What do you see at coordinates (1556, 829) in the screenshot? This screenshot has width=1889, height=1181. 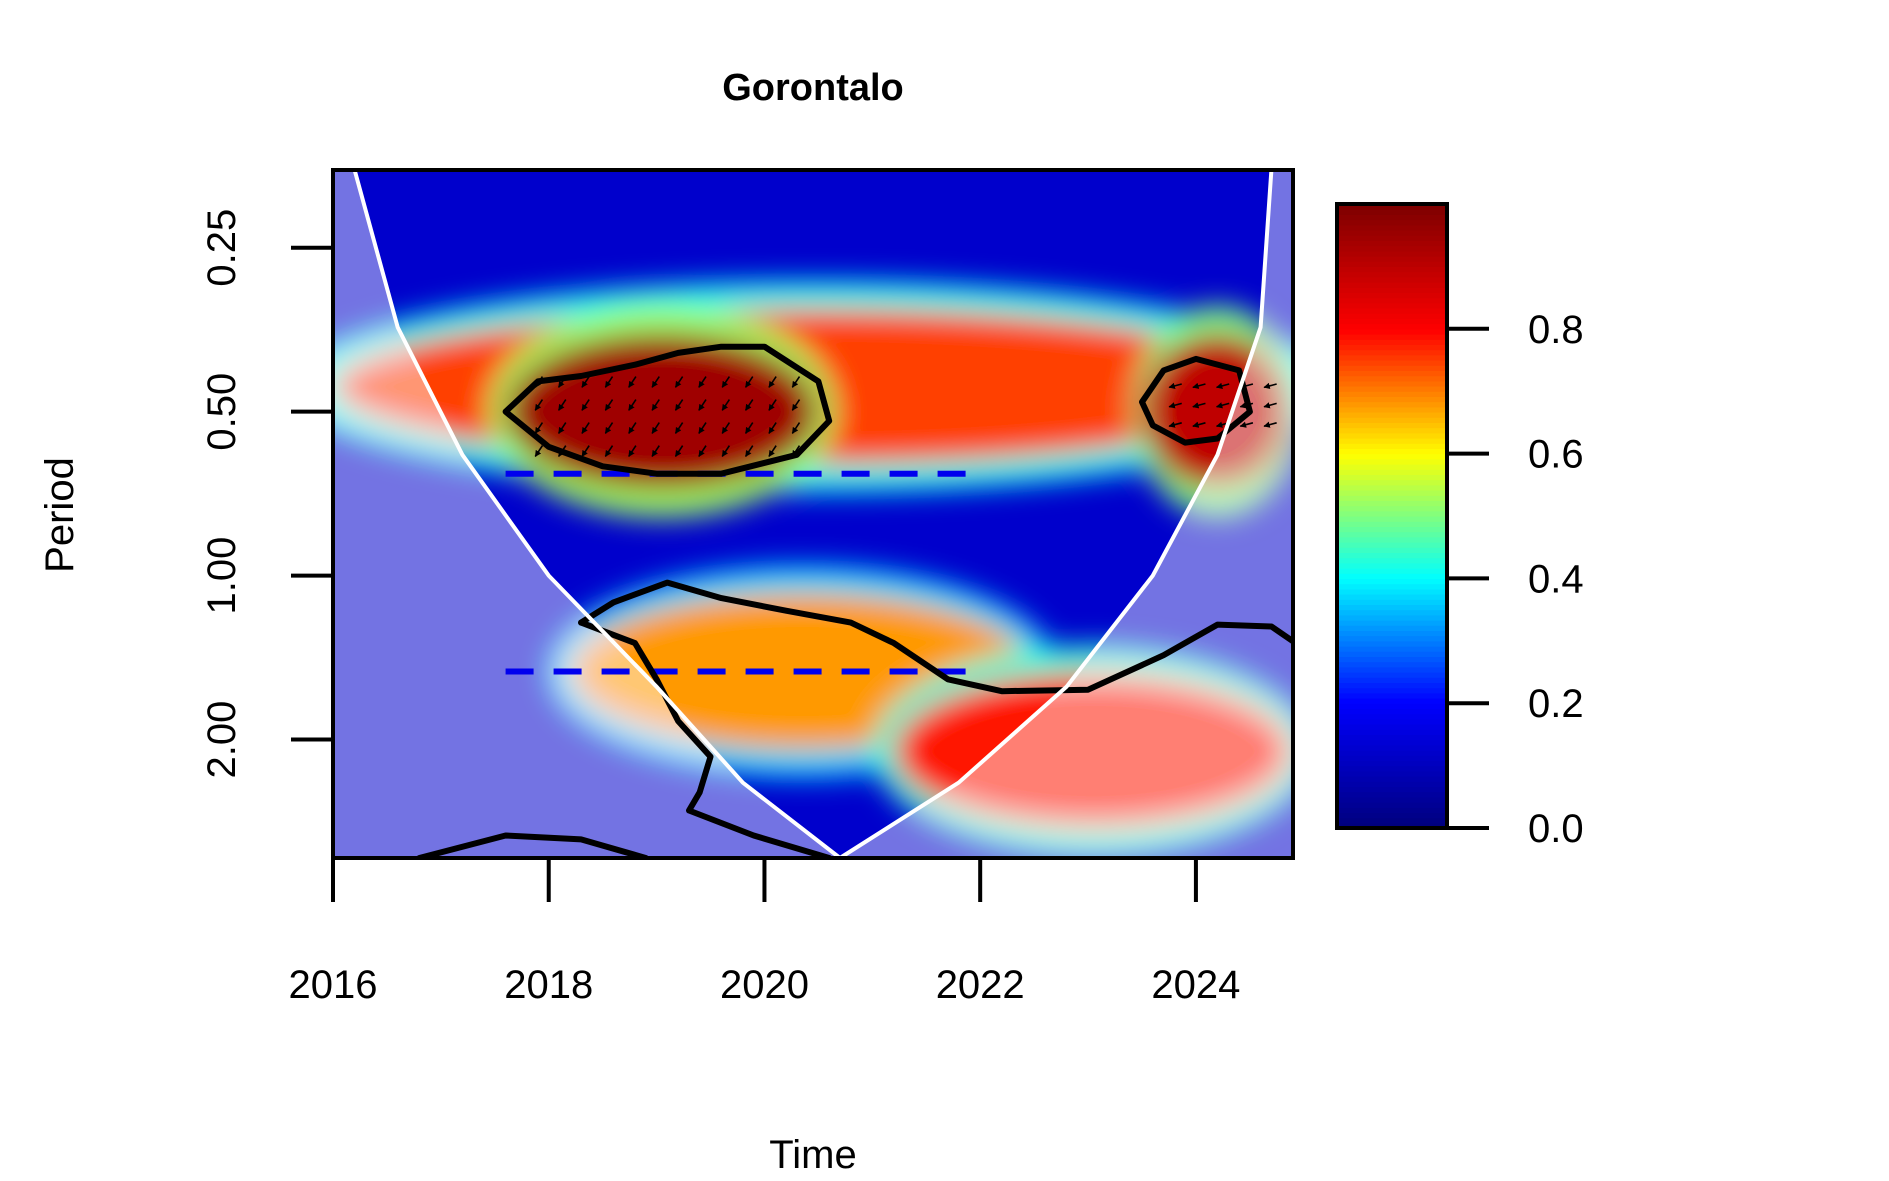 I see `colorbar-tick-label-0: 0.0` at bounding box center [1556, 829].